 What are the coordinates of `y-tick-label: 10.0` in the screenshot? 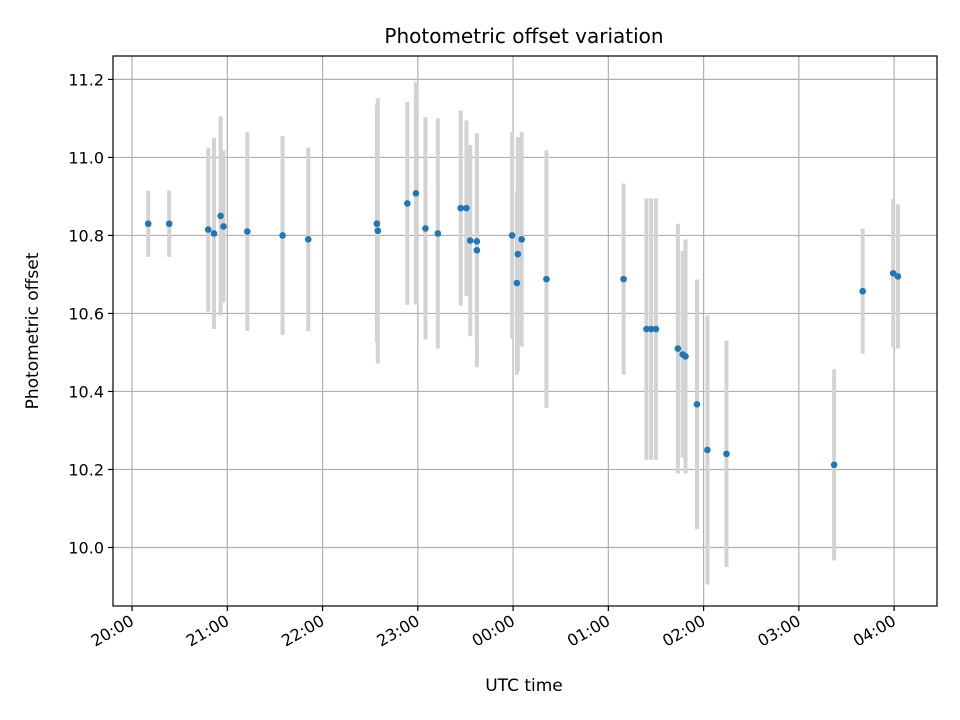 It's located at (86, 547).